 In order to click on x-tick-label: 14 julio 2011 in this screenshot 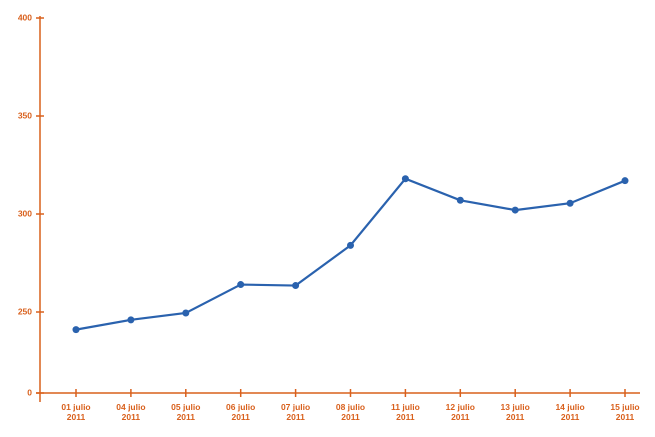, I will do `click(569, 412)`.